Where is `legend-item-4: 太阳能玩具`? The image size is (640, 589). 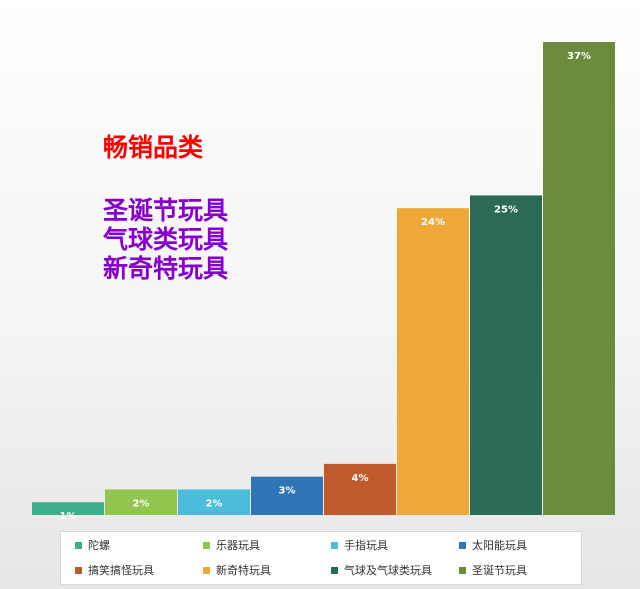
legend-item-4: 太阳能玩具 is located at coordinates (493, 545).